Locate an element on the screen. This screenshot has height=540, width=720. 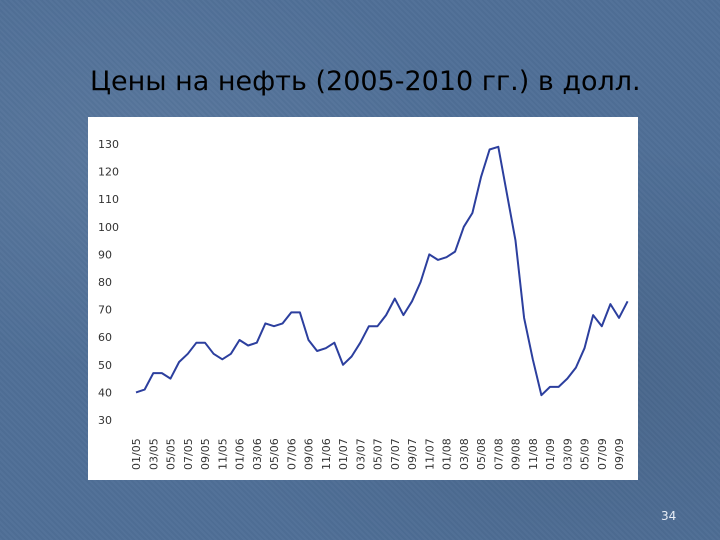
x-tick-label: 05/06 is located at coordinates (274, 454).